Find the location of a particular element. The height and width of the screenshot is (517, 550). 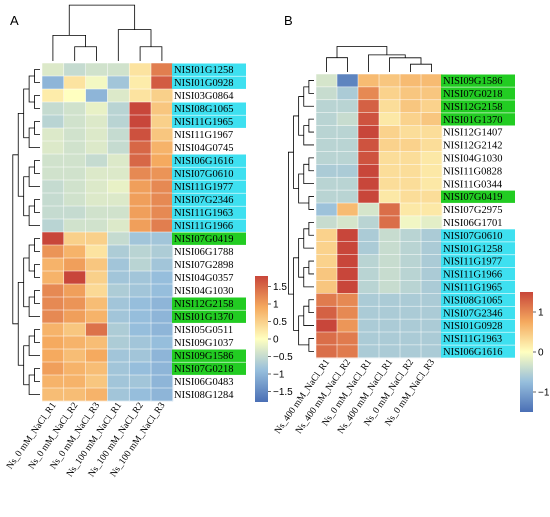

legend-tick-label: 1 is located at coordinates (276, 305).